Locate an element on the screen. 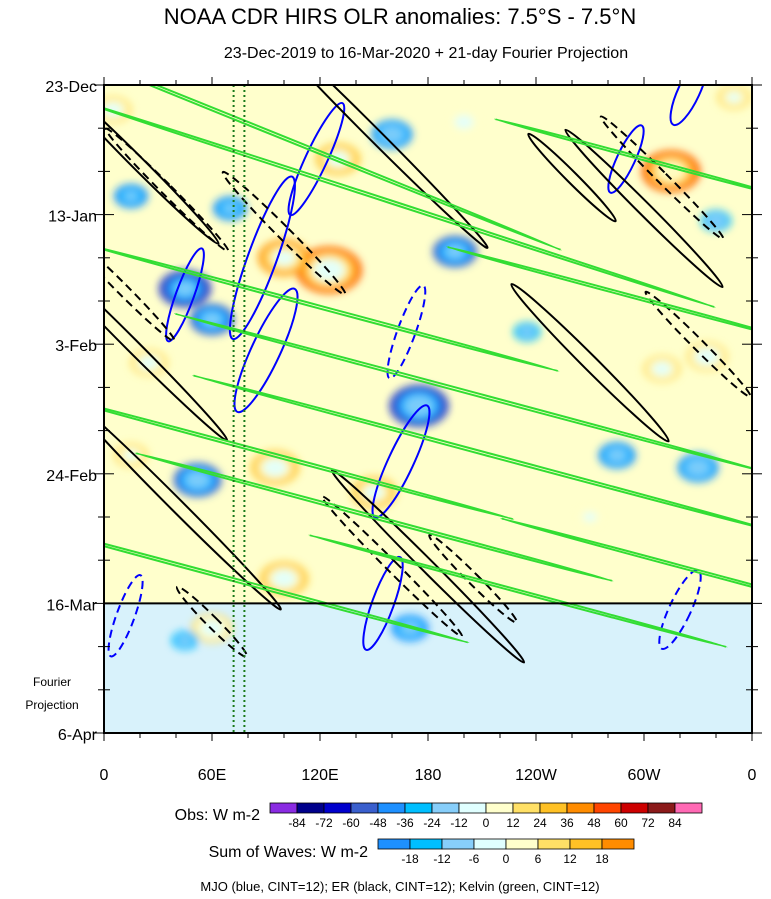 This screenshot has height=899, width=771. colorbar-level-label: -12 is located at coordinates (442, 859).